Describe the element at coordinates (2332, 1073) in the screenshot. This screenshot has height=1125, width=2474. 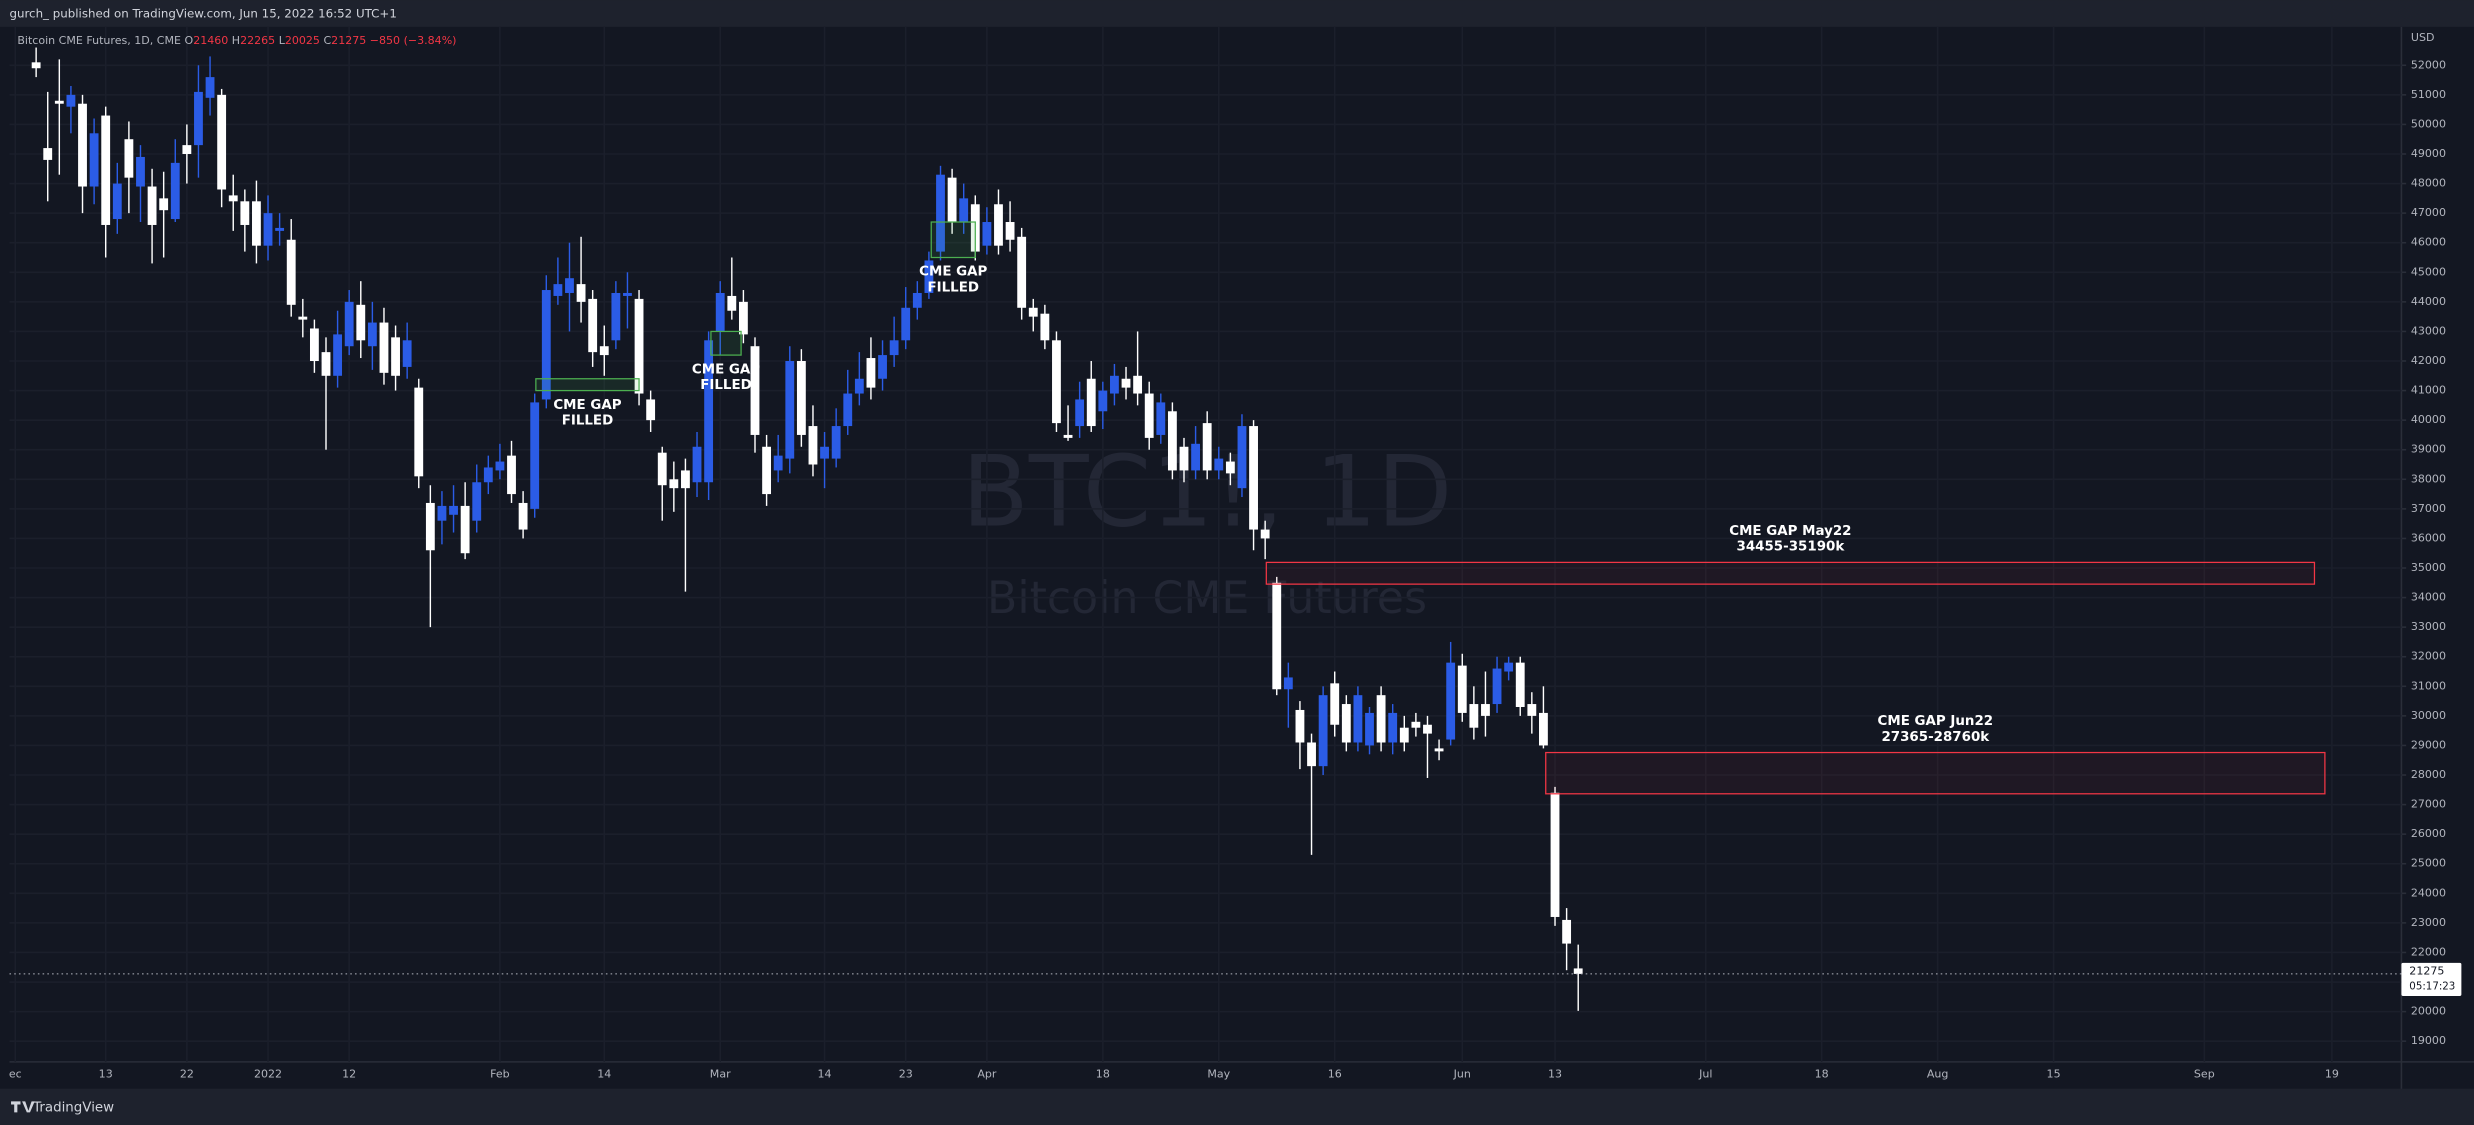
I see `x-tick-label: 19` at that location.